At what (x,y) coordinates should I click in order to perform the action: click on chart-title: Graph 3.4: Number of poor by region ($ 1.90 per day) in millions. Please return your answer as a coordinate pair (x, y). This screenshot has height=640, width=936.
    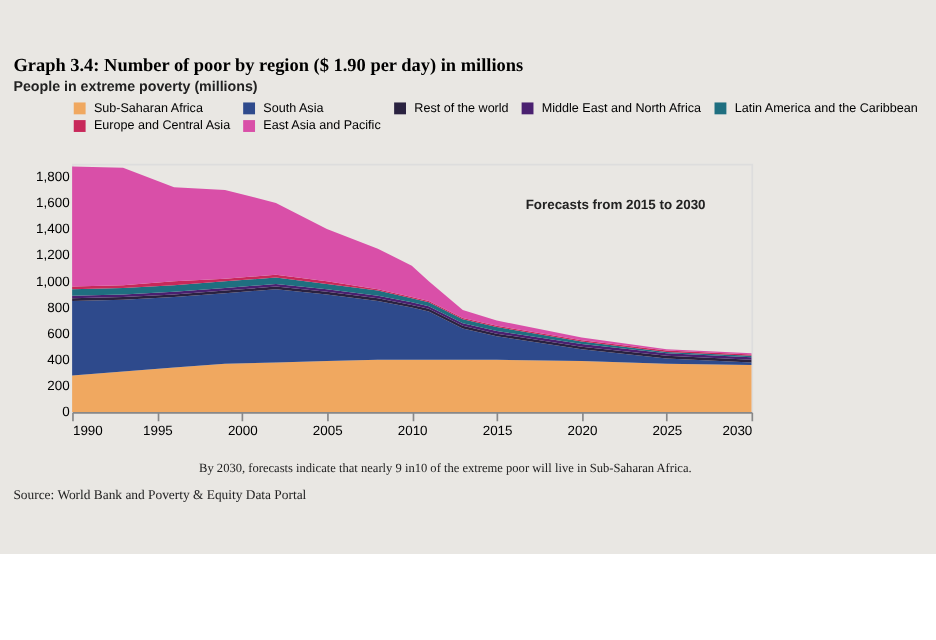
    Looking at the image, I should click on (269, 65).